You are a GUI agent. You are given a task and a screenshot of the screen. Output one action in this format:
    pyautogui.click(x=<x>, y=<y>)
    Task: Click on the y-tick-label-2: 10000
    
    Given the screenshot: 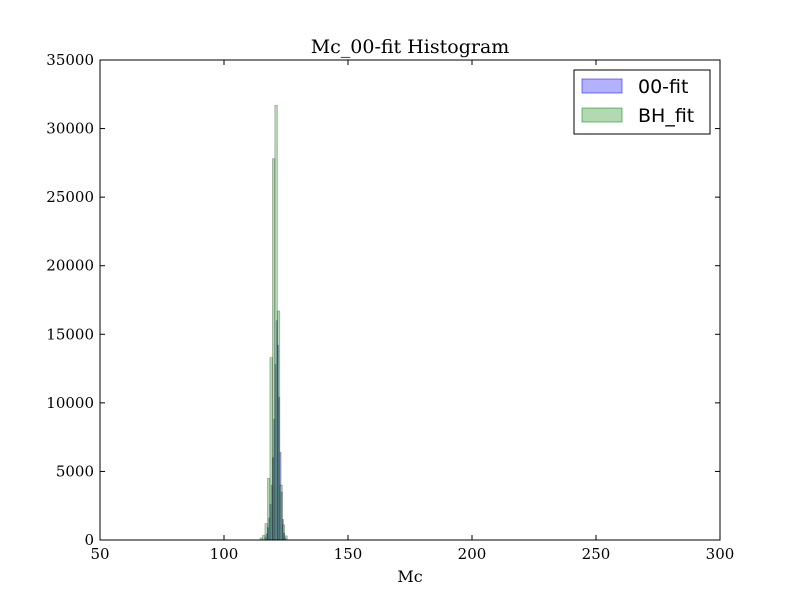 What is the action you would take?
    pyautogui.click(x=70, y=403)
    